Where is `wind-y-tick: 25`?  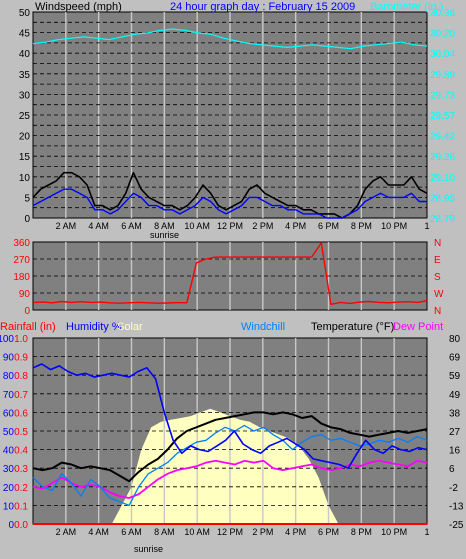 wind-y-tick: 25 is located at coordinates (25, 116).